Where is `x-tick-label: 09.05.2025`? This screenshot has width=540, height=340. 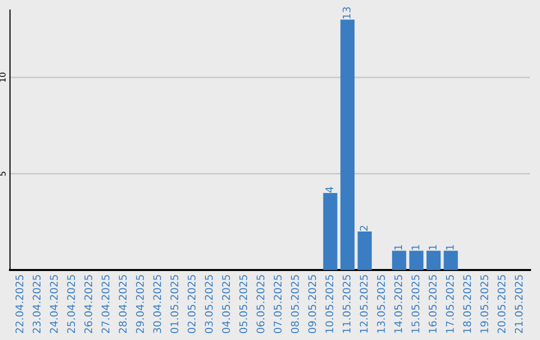 x-tick-label: 09.05.2025 is located at coordinates (312, 304).